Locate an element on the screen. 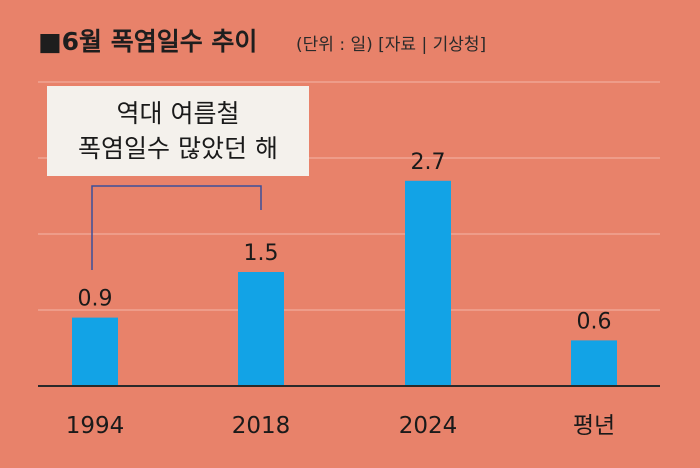 Image resolution: width=700 pixels, height=468 pixels. data-label-평년: 0.6 is located at coordinates (594, 321).